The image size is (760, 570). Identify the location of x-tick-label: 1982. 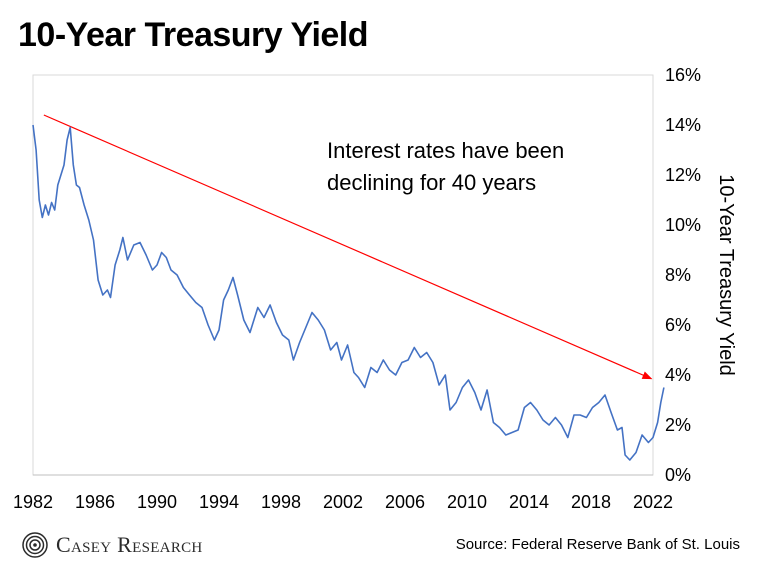
(33, 502).